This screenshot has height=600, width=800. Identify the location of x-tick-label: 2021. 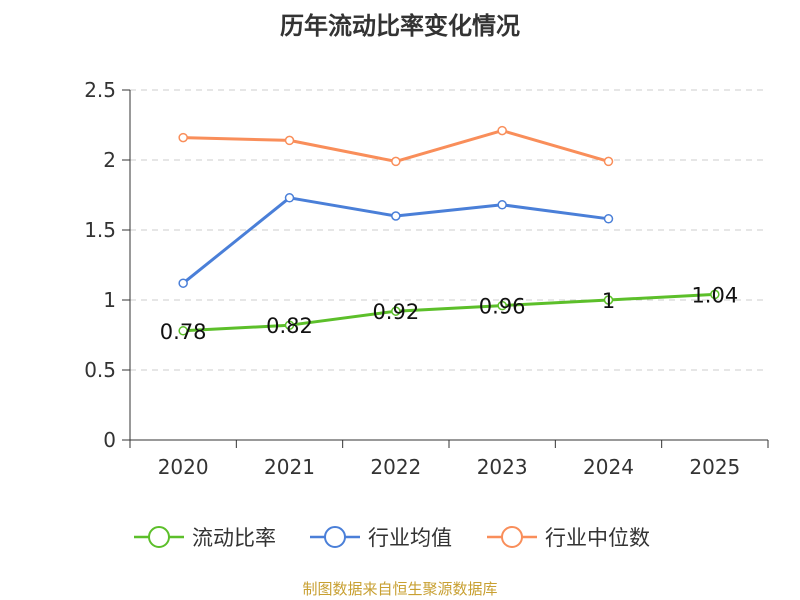
(289, 467).